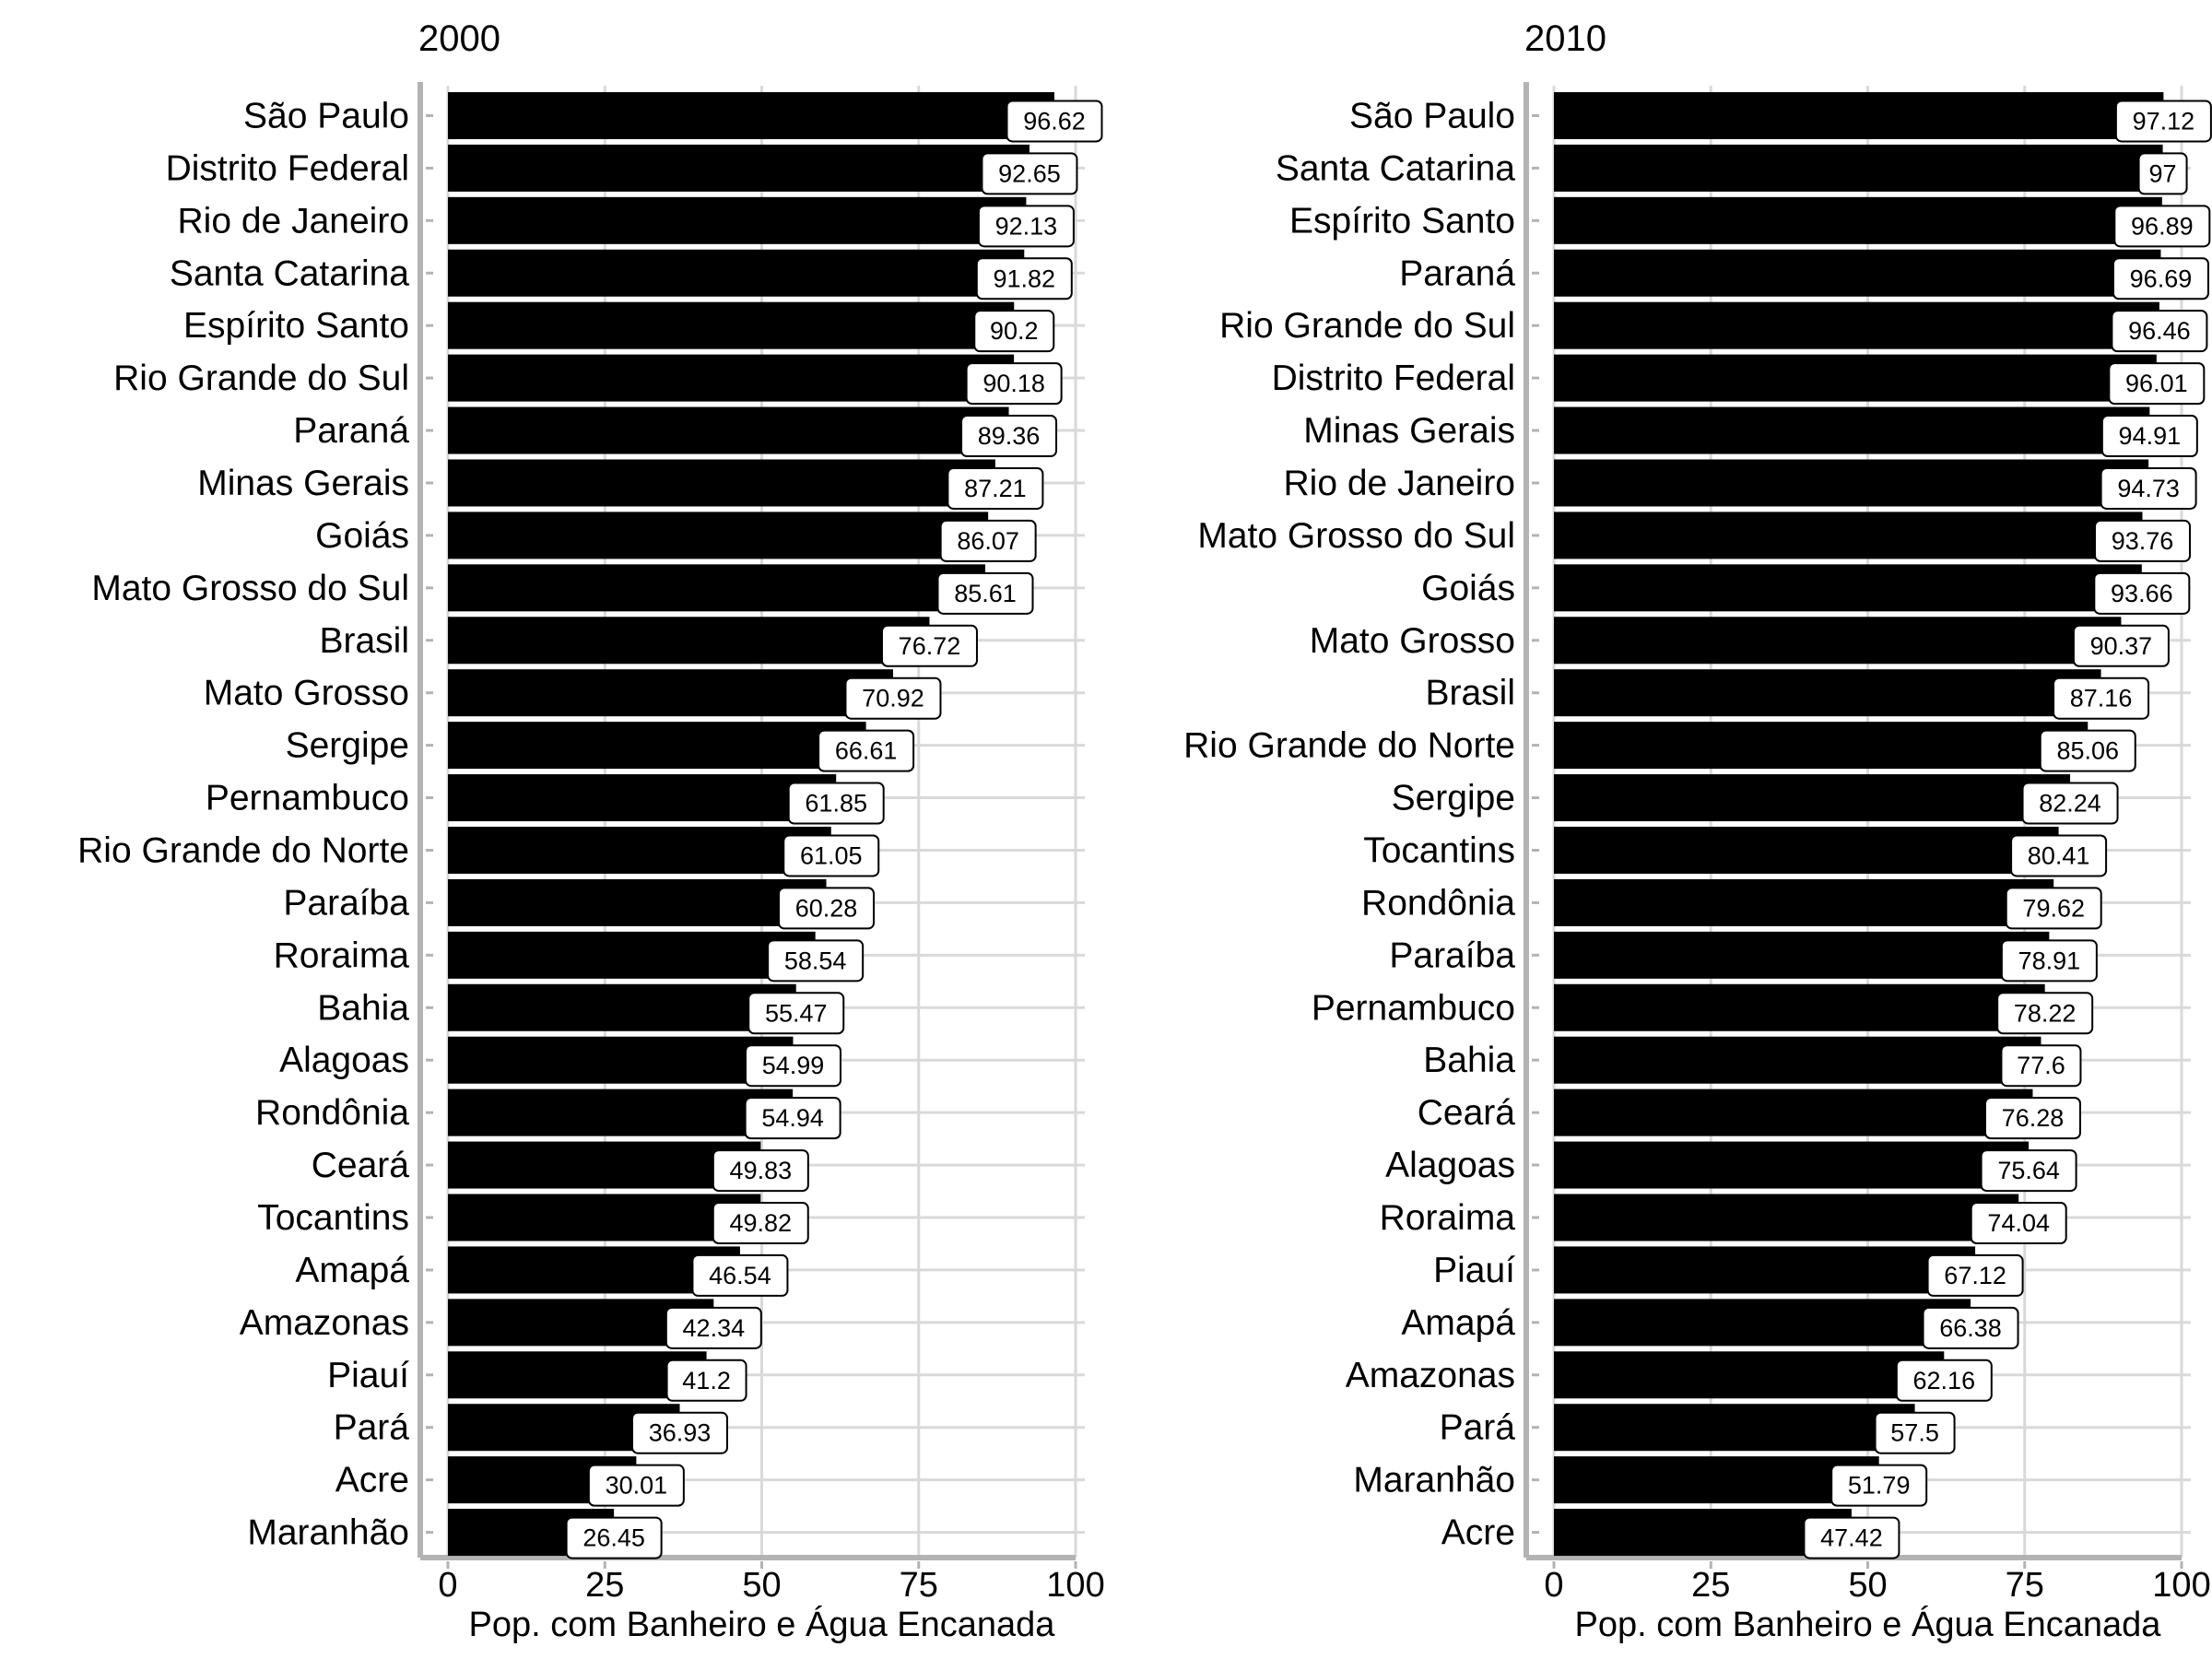 This screenshot has width=2212, height=1659. Describe the element at coordinates (919, 1585) in the screenshot. I see `x-tick-label: 75` at that location.